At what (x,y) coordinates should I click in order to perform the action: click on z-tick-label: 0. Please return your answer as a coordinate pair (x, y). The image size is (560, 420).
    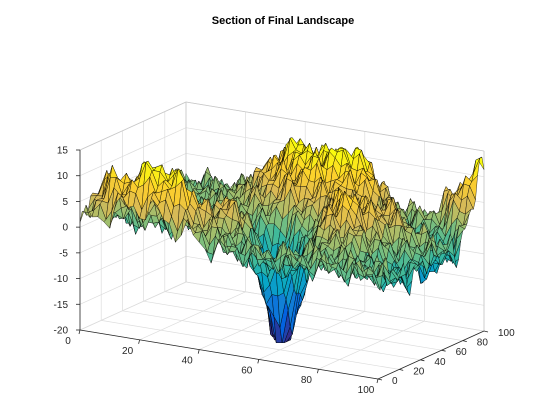
    Looking at the image, I should click on (65, 228).